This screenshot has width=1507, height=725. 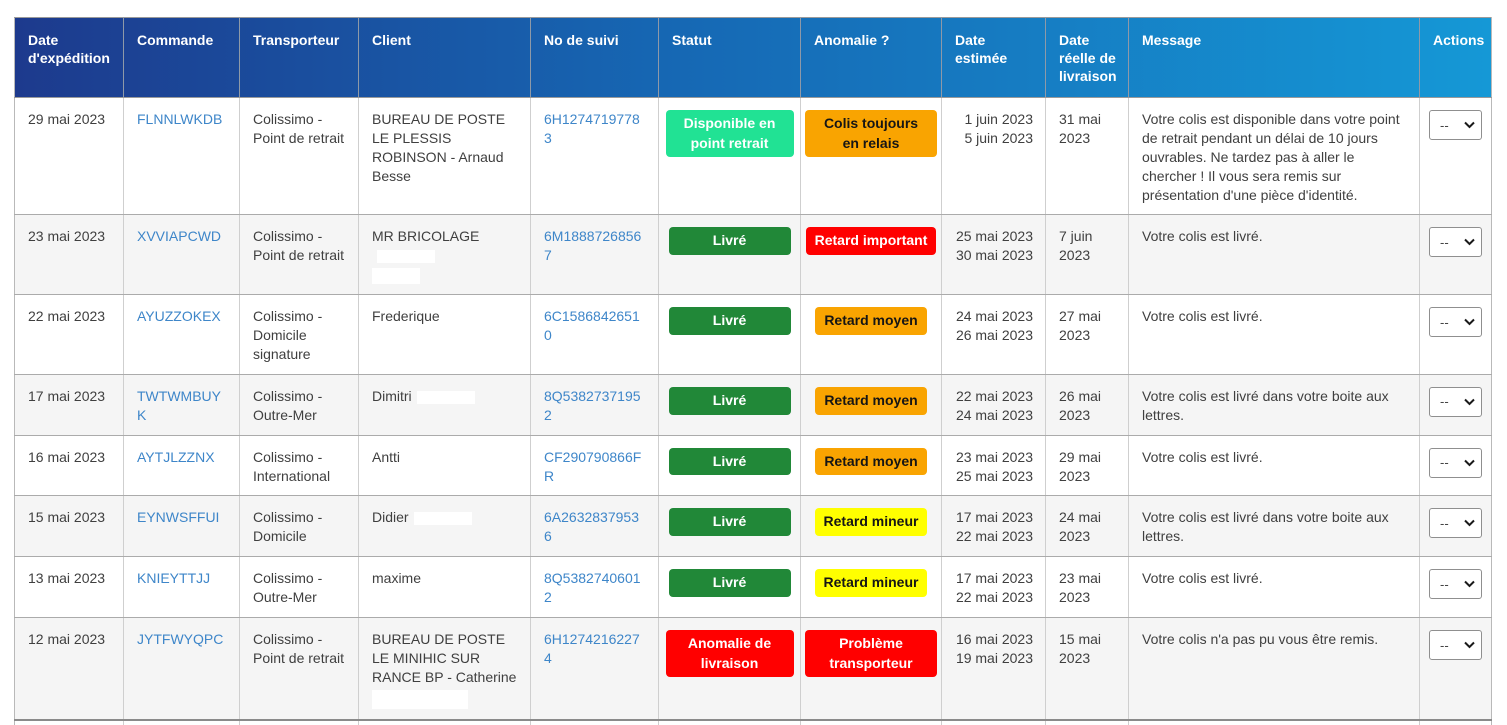 What do you see at coordinates (729, 526) in the screenshot?
I see `status-cell: Livré` at bounding box center [729, 526].